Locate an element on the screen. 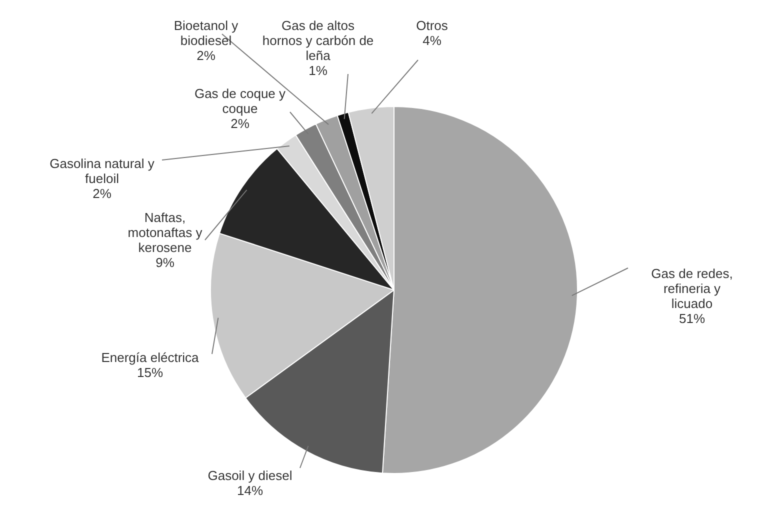 The image size is (759, 514). data-label: 15% is located at coordinates (150, 372).